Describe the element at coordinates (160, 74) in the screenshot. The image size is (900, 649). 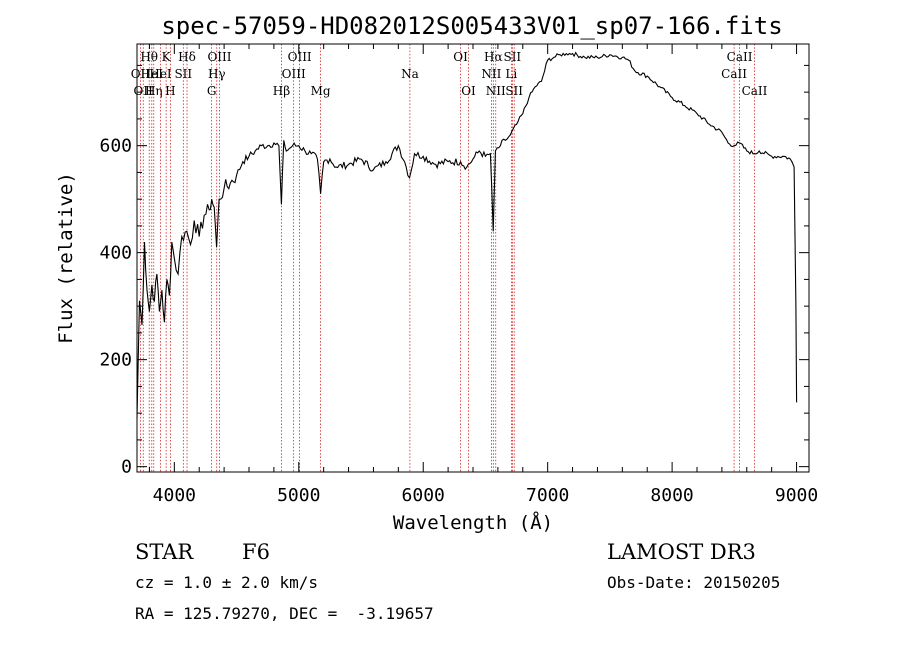
I see `spectral-line-label-5: HeI` at that location.